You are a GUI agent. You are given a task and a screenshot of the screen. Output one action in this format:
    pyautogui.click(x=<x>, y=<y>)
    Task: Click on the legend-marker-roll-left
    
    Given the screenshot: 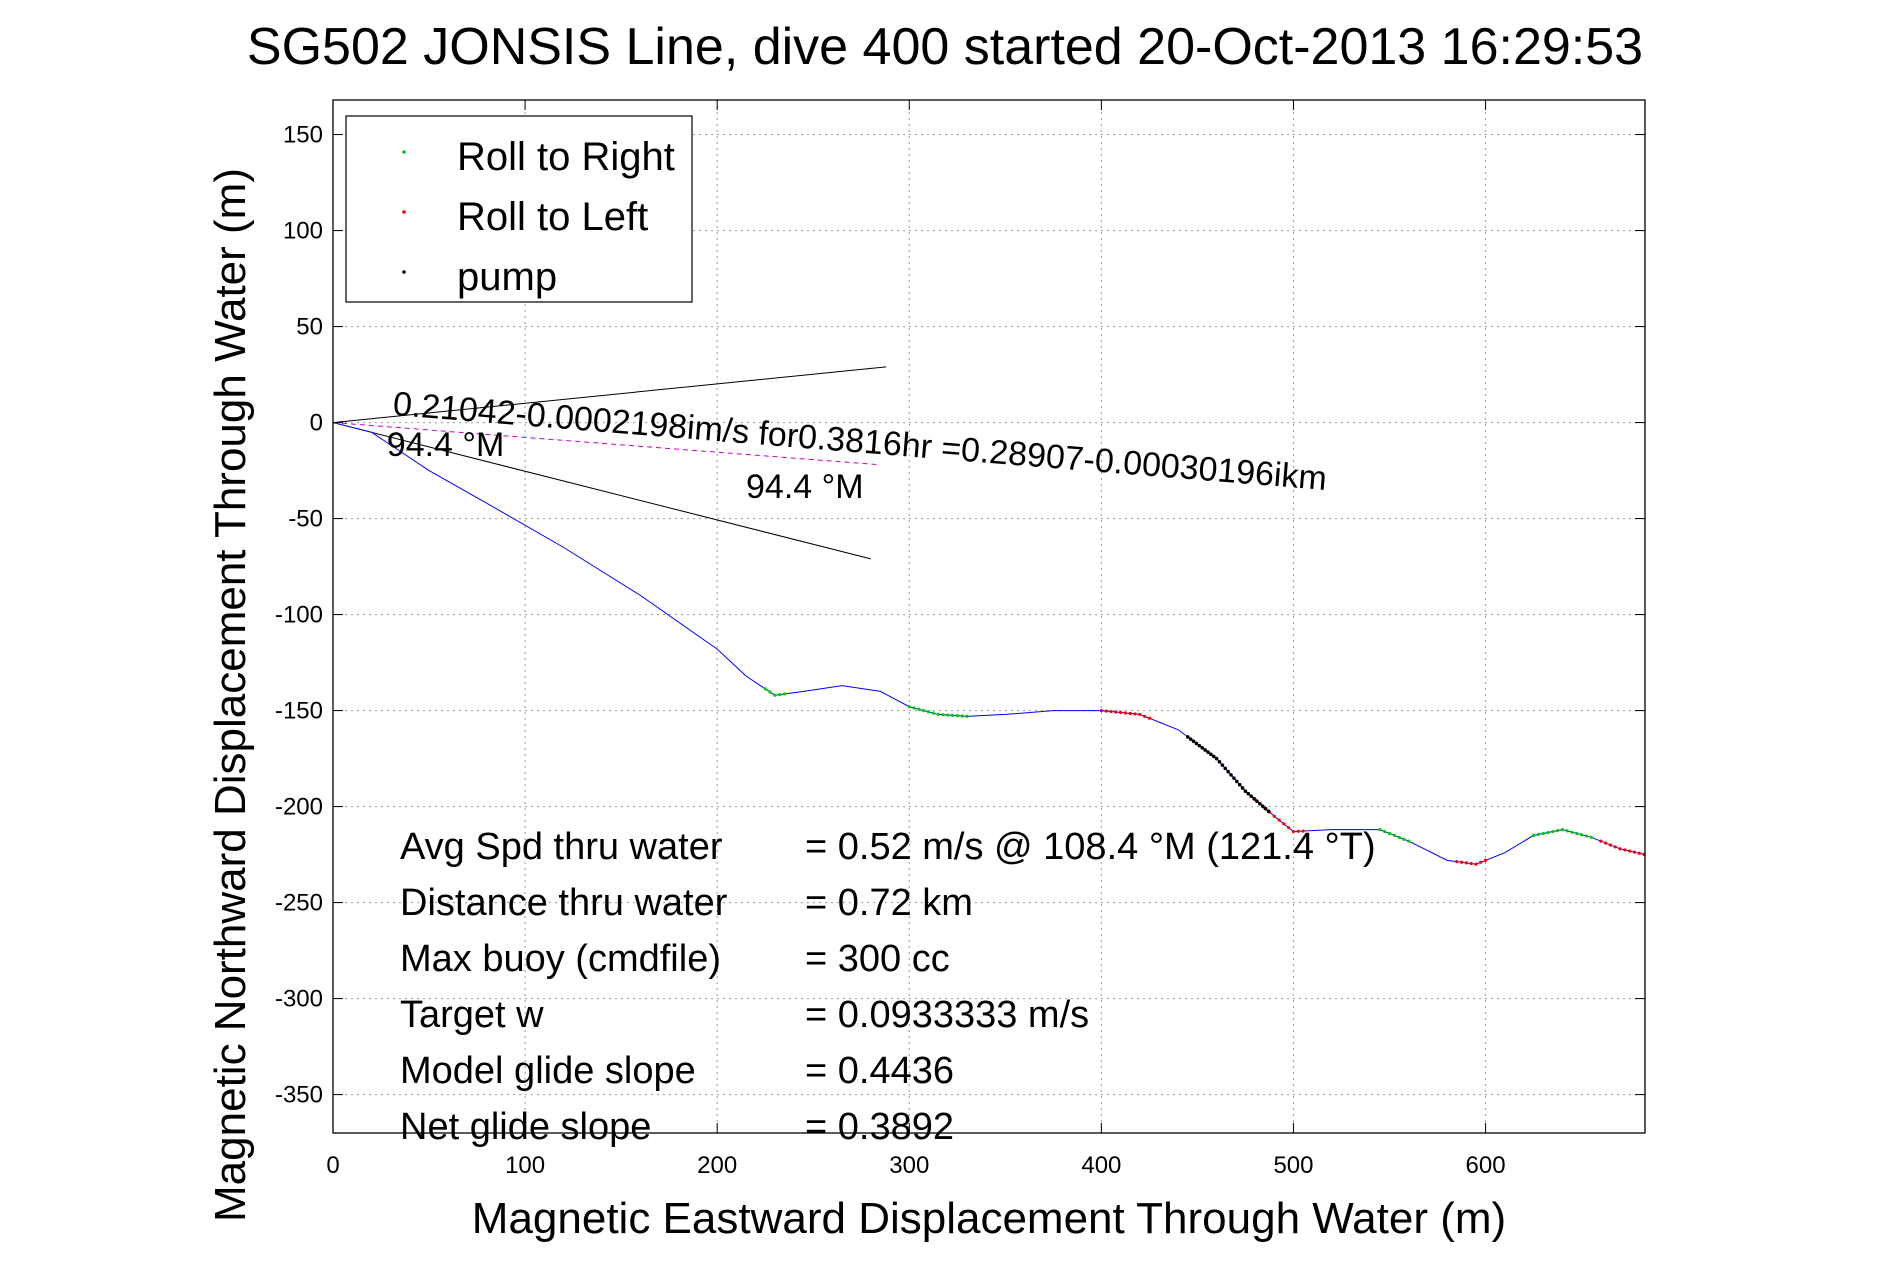 What is the action you would take?
    pyautogui.click(x=404, y=212)
    